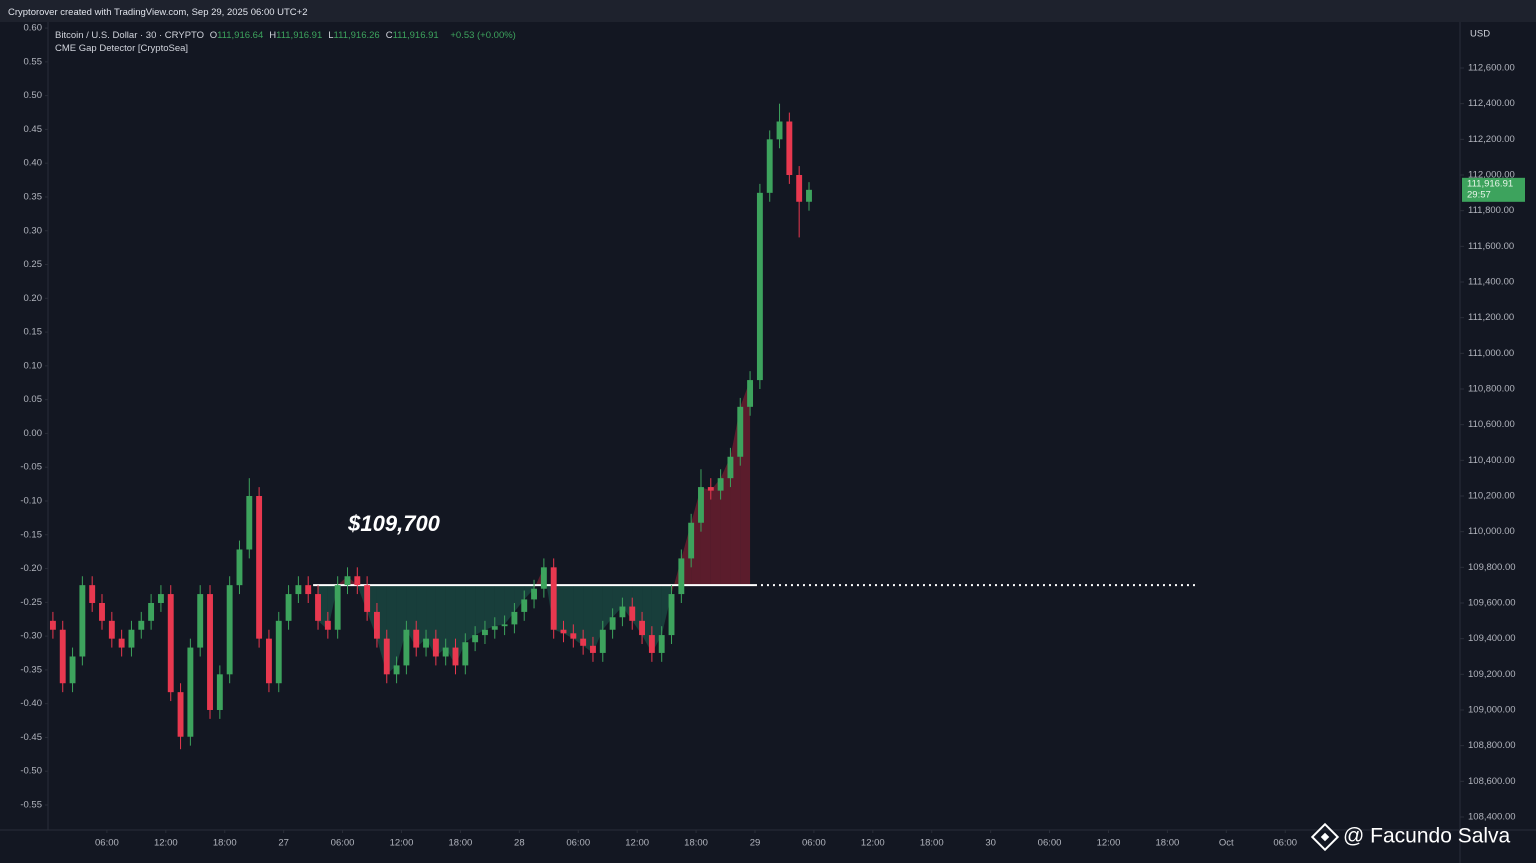  Describe the element at coordinates (283, 843) in the screenshot. I see `x-tick-label: 27` at that location.